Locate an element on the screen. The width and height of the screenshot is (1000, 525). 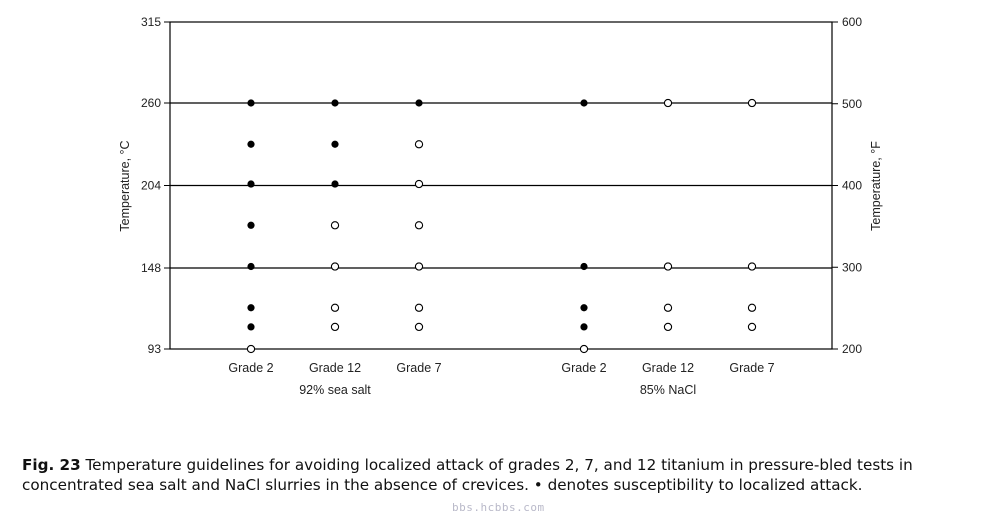
left-tick-label: 93 is located at coordinates (155, 349).